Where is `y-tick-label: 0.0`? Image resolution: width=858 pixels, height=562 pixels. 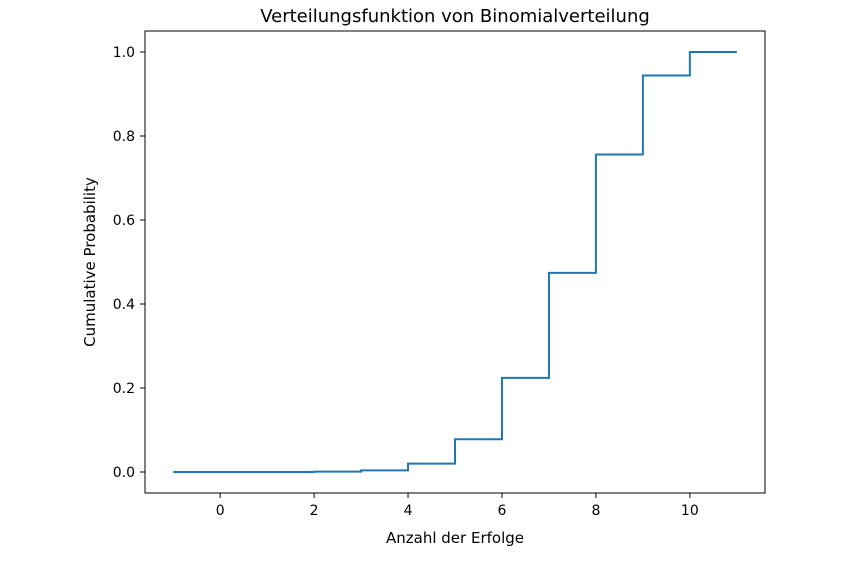 y-tick-label: 0.0 is located at coordinates (124, 473).